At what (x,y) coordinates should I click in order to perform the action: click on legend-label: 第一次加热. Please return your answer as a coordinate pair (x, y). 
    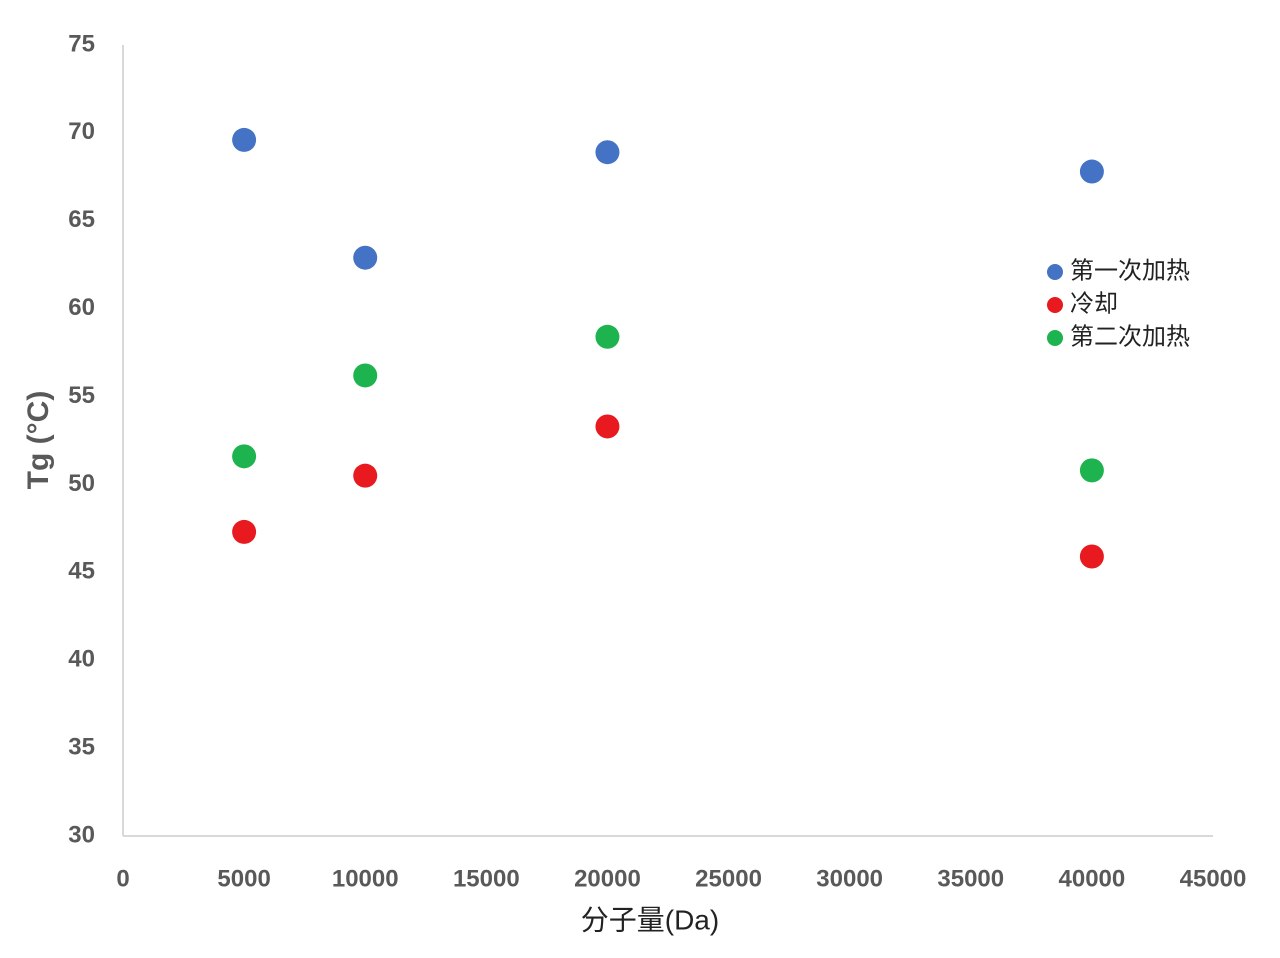
    Looking at the image, I should click on (1130, 270).